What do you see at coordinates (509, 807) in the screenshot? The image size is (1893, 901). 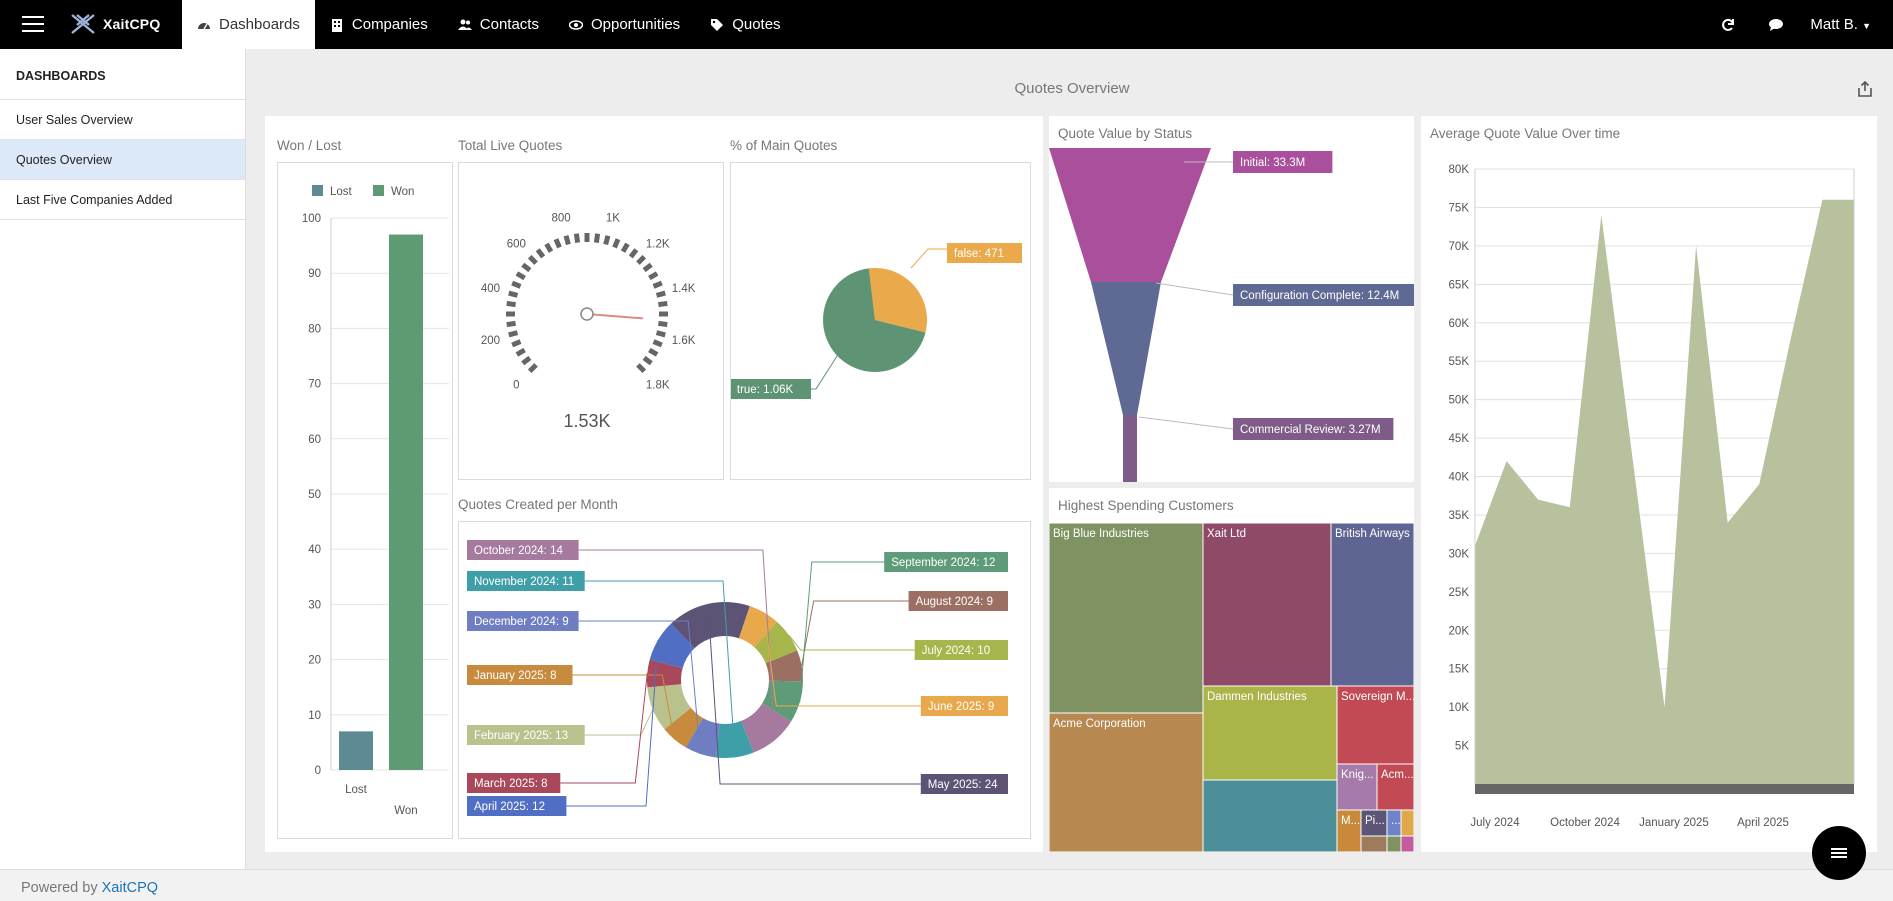 I see `donut-label: April 2025: 12` at bounding box center [509, 807].